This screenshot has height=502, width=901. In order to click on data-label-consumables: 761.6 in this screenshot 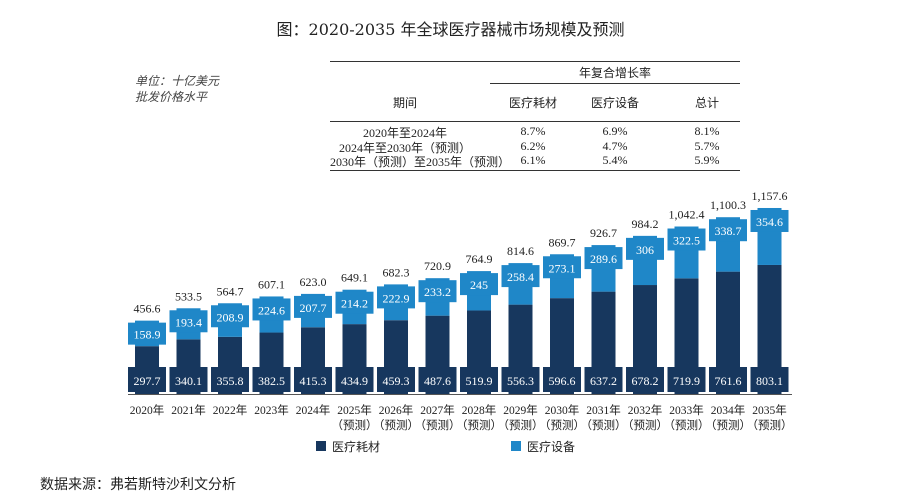, I will do `click(728, 381)`.